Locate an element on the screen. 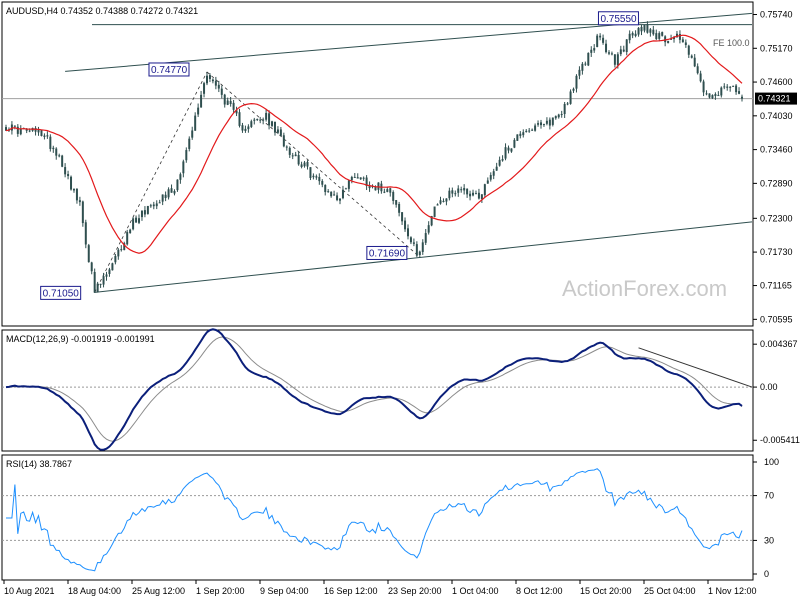  level-label: 0.74770 is located at coordinates (169, 69).